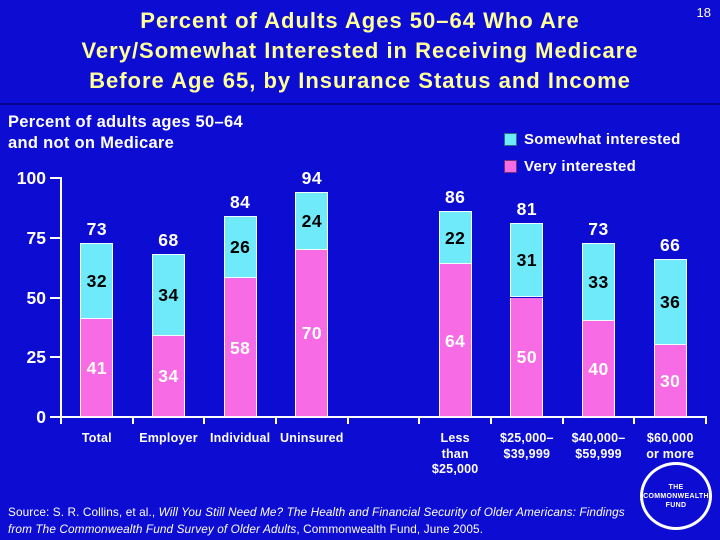 The image size is (720, 540). What do you see at coordinates (168, 438) in the screenshot?
I see `x-axis-category-label: Employer` at bounding box center [168, 438].